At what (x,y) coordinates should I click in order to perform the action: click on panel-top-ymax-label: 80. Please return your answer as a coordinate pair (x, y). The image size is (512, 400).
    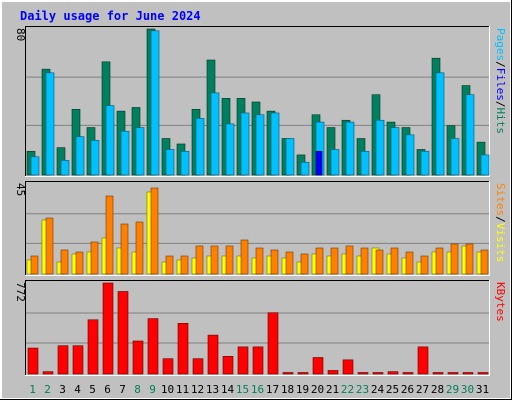
    Looking at the image, I should click on (20, 34).